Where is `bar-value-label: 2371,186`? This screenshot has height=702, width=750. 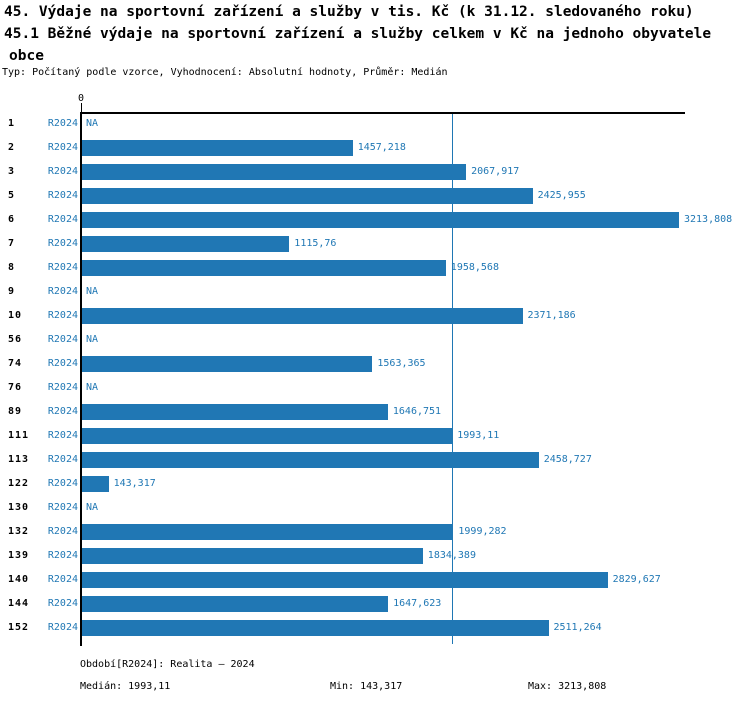 bar-value-label: 2371,186 is located at coordinates (551, 315).